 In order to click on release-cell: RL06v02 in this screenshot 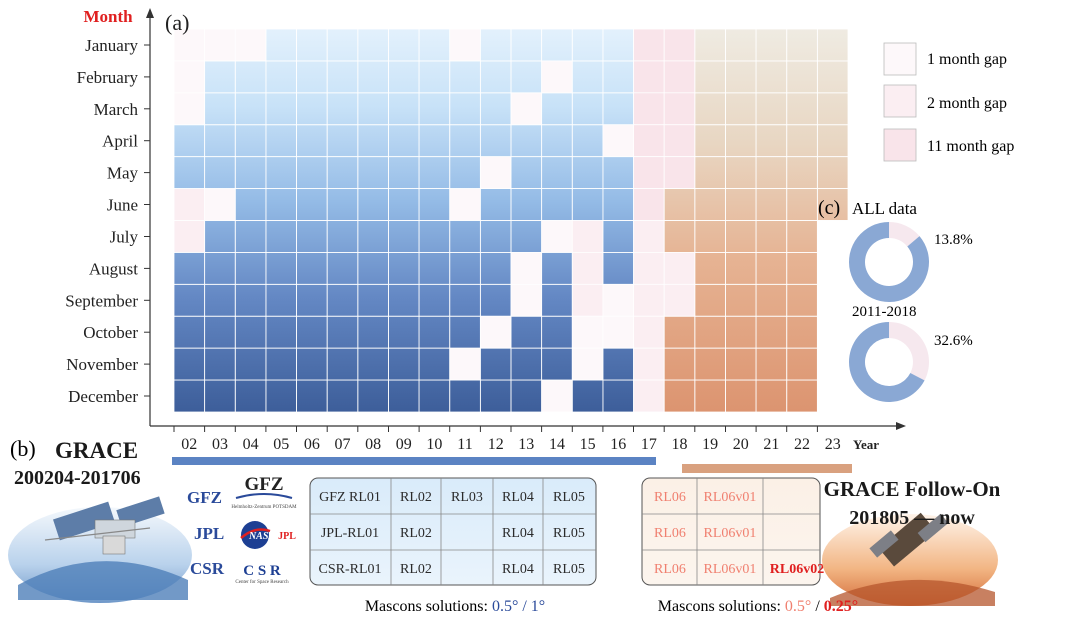, I will do `click(797, 569)`.